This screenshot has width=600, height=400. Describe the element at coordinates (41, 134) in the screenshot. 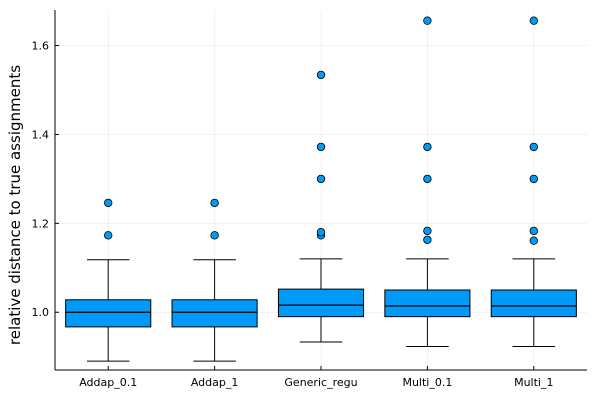

I see `y-tick-label: 1.4` at that location.